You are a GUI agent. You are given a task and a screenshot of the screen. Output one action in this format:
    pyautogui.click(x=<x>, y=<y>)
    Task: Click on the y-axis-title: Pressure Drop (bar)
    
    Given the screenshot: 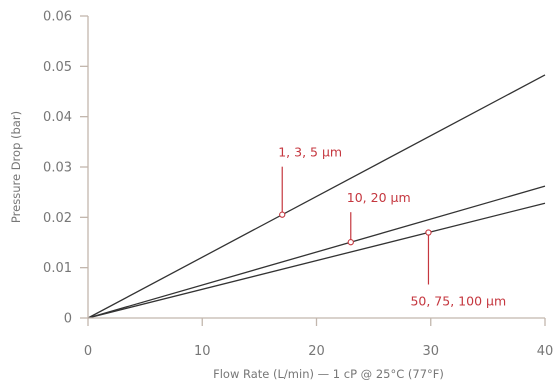 What is the action you would take?
    pyautogui.click(x=16, y=167)
    